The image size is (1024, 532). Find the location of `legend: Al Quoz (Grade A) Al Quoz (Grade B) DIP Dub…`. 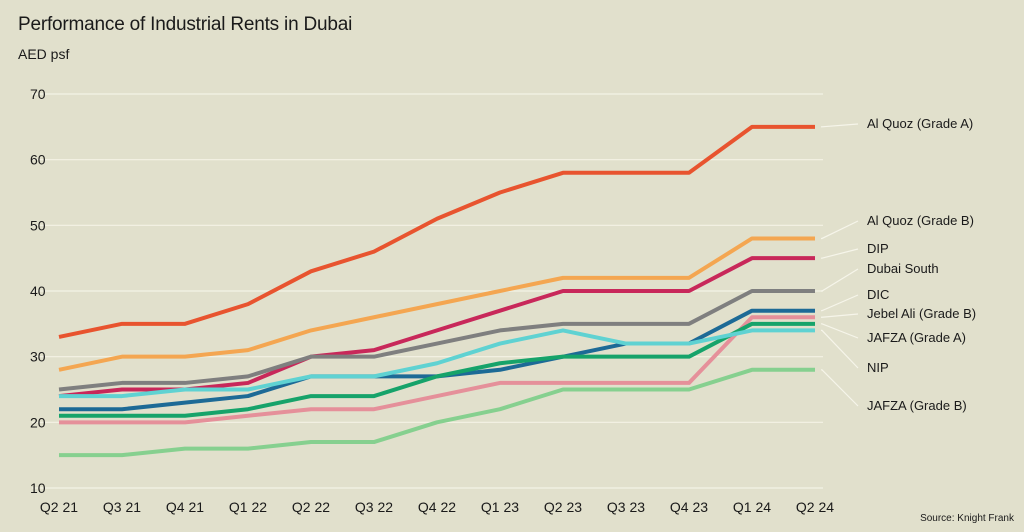

legend: Al Quoz (Grade A) Al Quoz (Grade B) DIP Dub… is located at coordinates (921, 264).